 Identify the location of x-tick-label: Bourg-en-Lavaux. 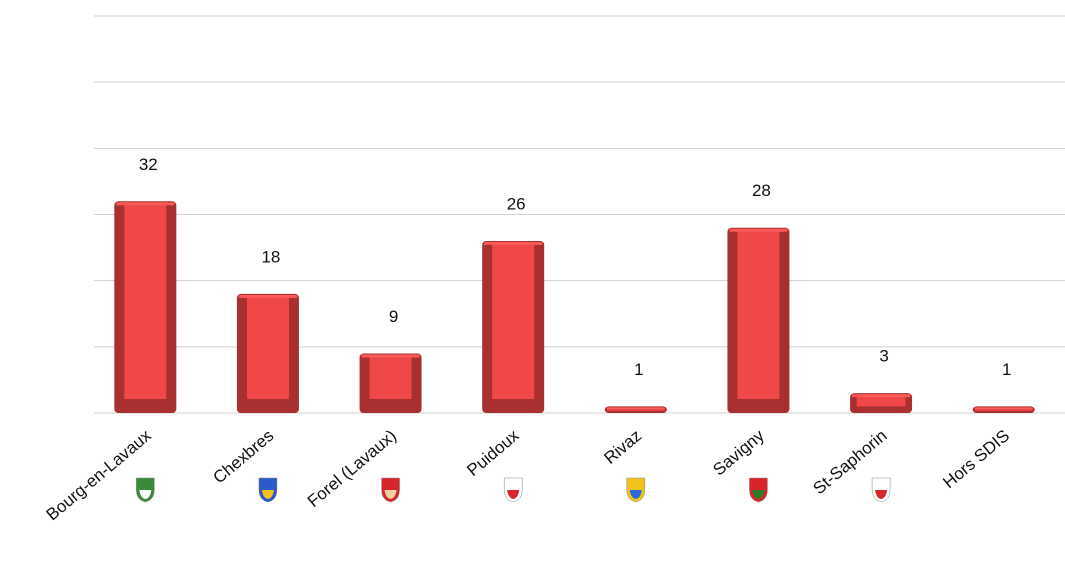
(99, 475).